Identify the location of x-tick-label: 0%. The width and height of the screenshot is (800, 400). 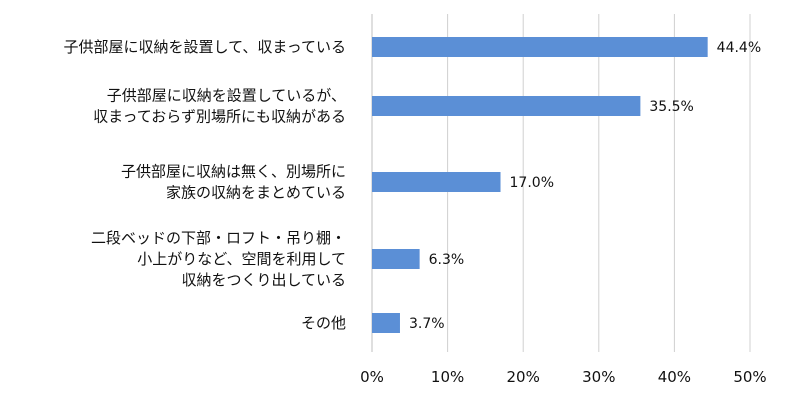
(372, 377).